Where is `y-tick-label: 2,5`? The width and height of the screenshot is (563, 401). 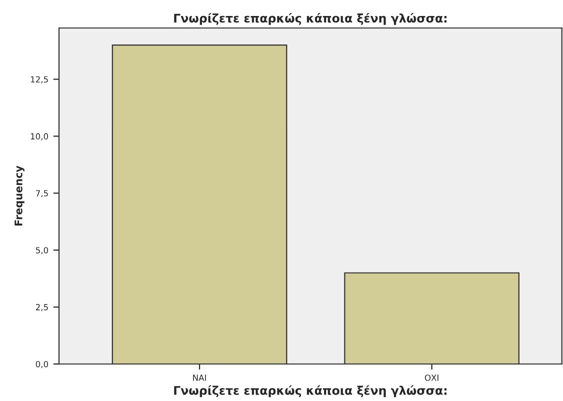
y-tick-label: 2,5 is located at coordinates (42, 308).